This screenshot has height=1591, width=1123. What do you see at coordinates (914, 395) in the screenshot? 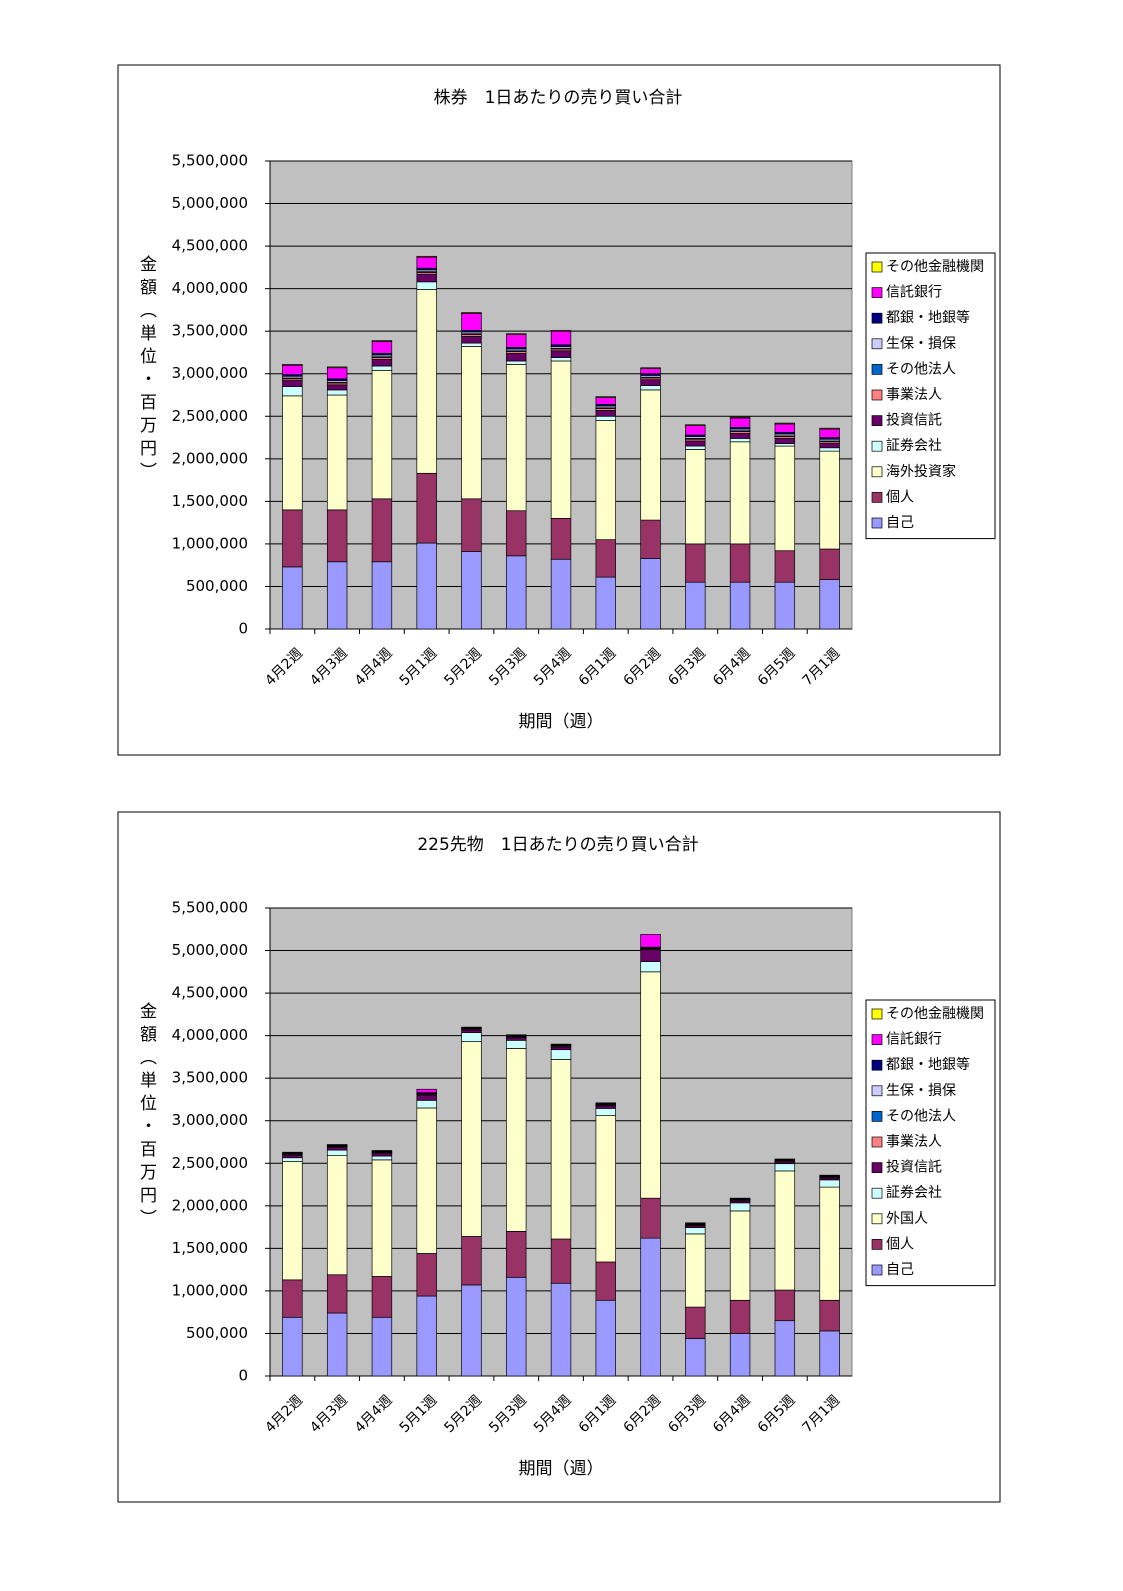
I see `legend-label: 事業法人` at bounding box center [914, 395].